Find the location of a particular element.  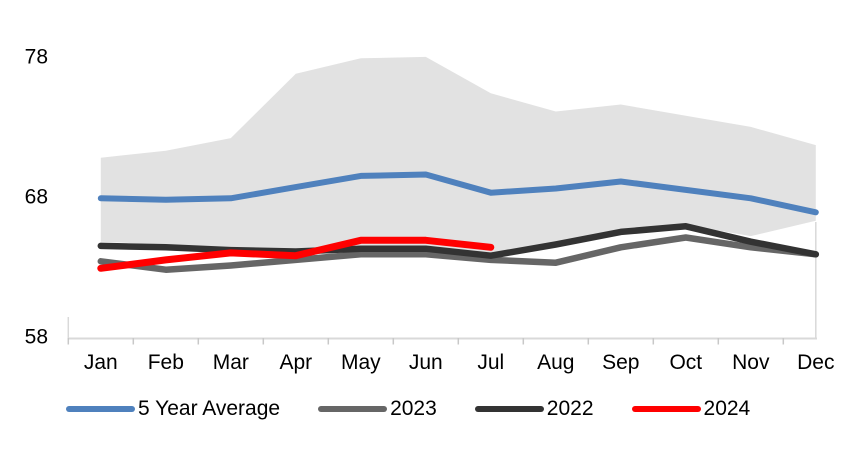

legend-label: 2022 is located at coordinates (570, 408).